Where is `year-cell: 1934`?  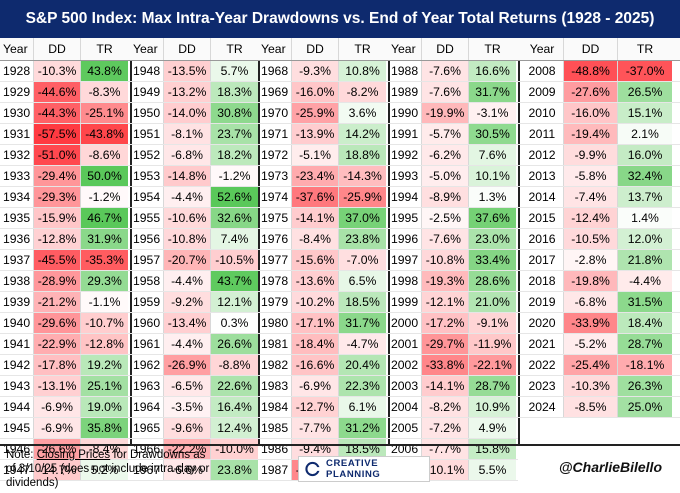 year-cell: 1934 is located at coordinates (17, 197).